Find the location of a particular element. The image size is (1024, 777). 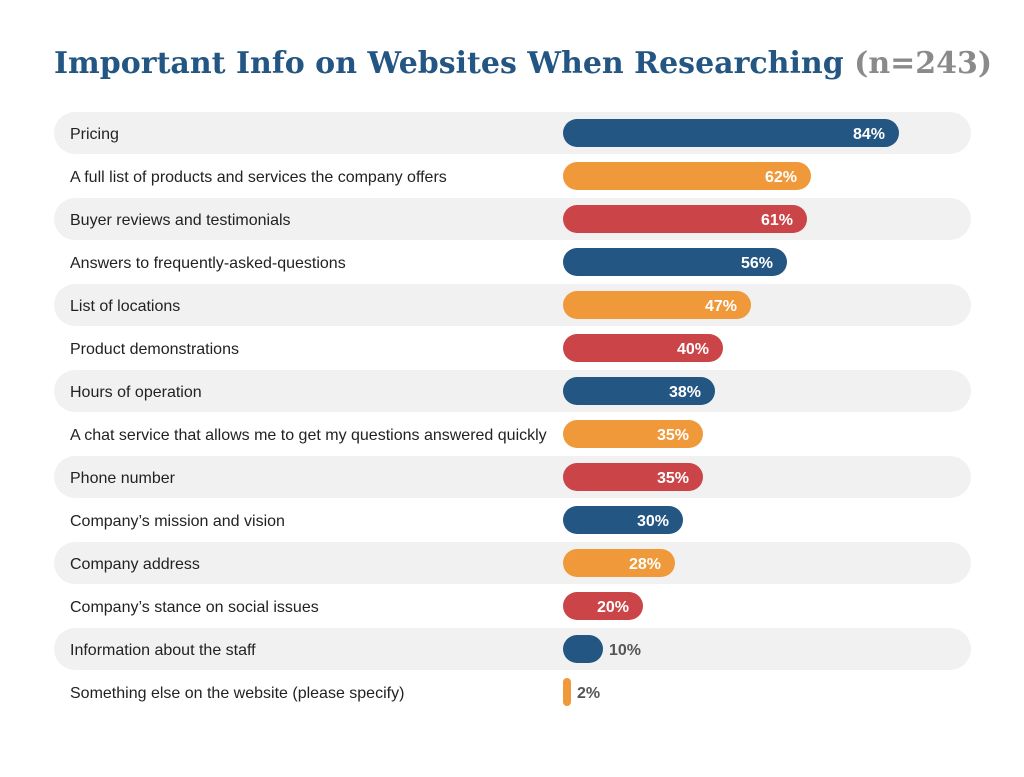

category-label: Hours of operation is located at coordinates (136, 392).